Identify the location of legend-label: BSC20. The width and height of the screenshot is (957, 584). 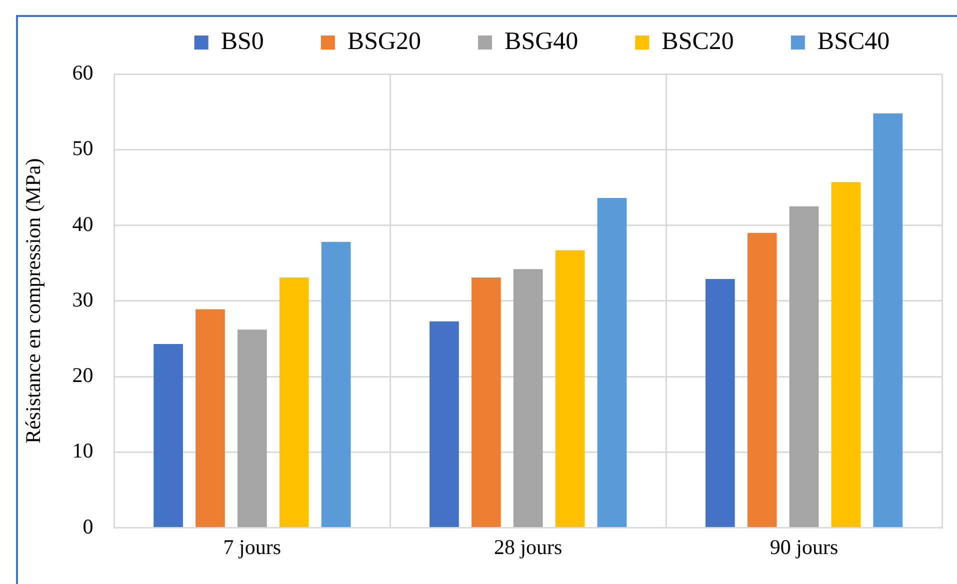
(698, 42).